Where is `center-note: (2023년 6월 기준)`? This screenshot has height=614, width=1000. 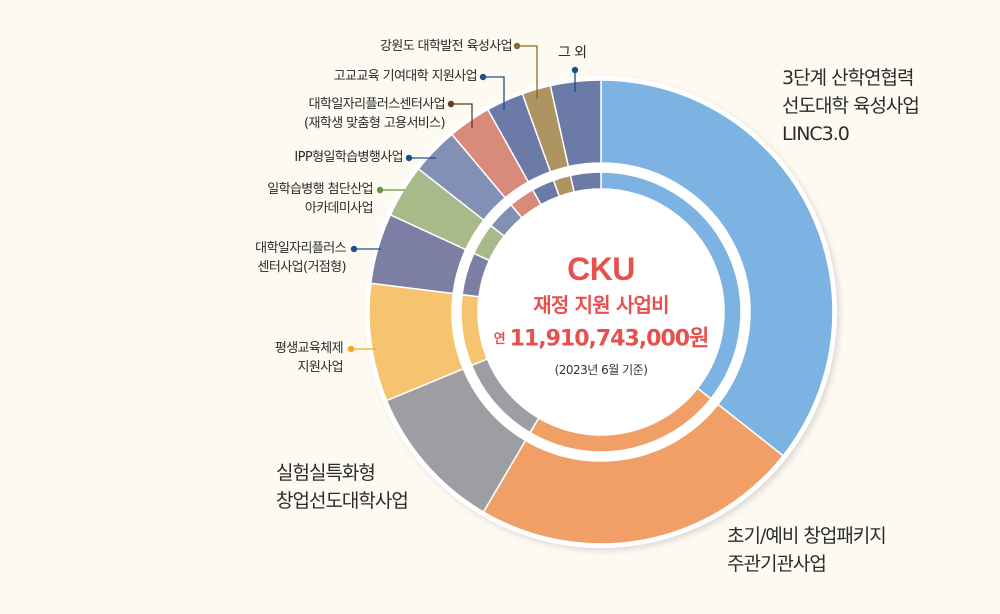 center-note: (2023년 6월 기준) is located at coordinates (601, 369).